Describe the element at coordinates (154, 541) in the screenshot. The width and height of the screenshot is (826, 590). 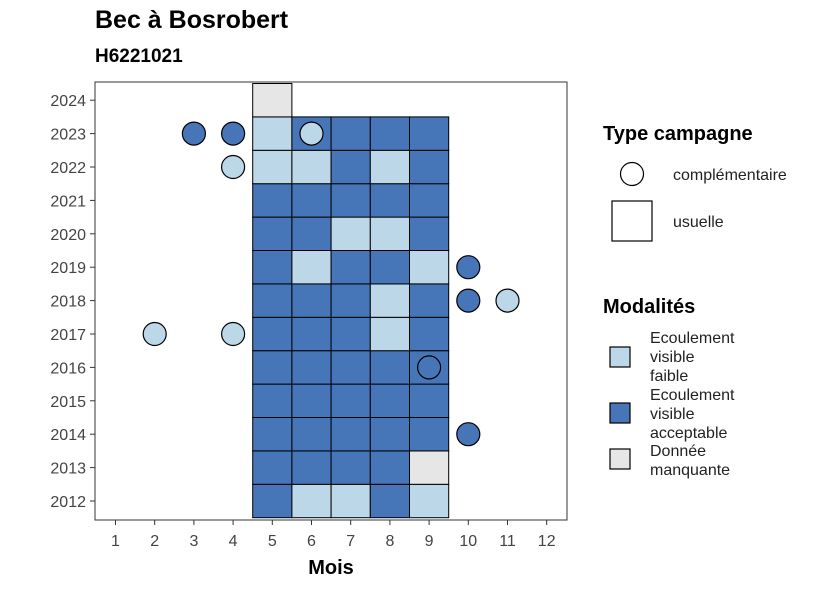
I see `x-tick-label: 2` at that location.